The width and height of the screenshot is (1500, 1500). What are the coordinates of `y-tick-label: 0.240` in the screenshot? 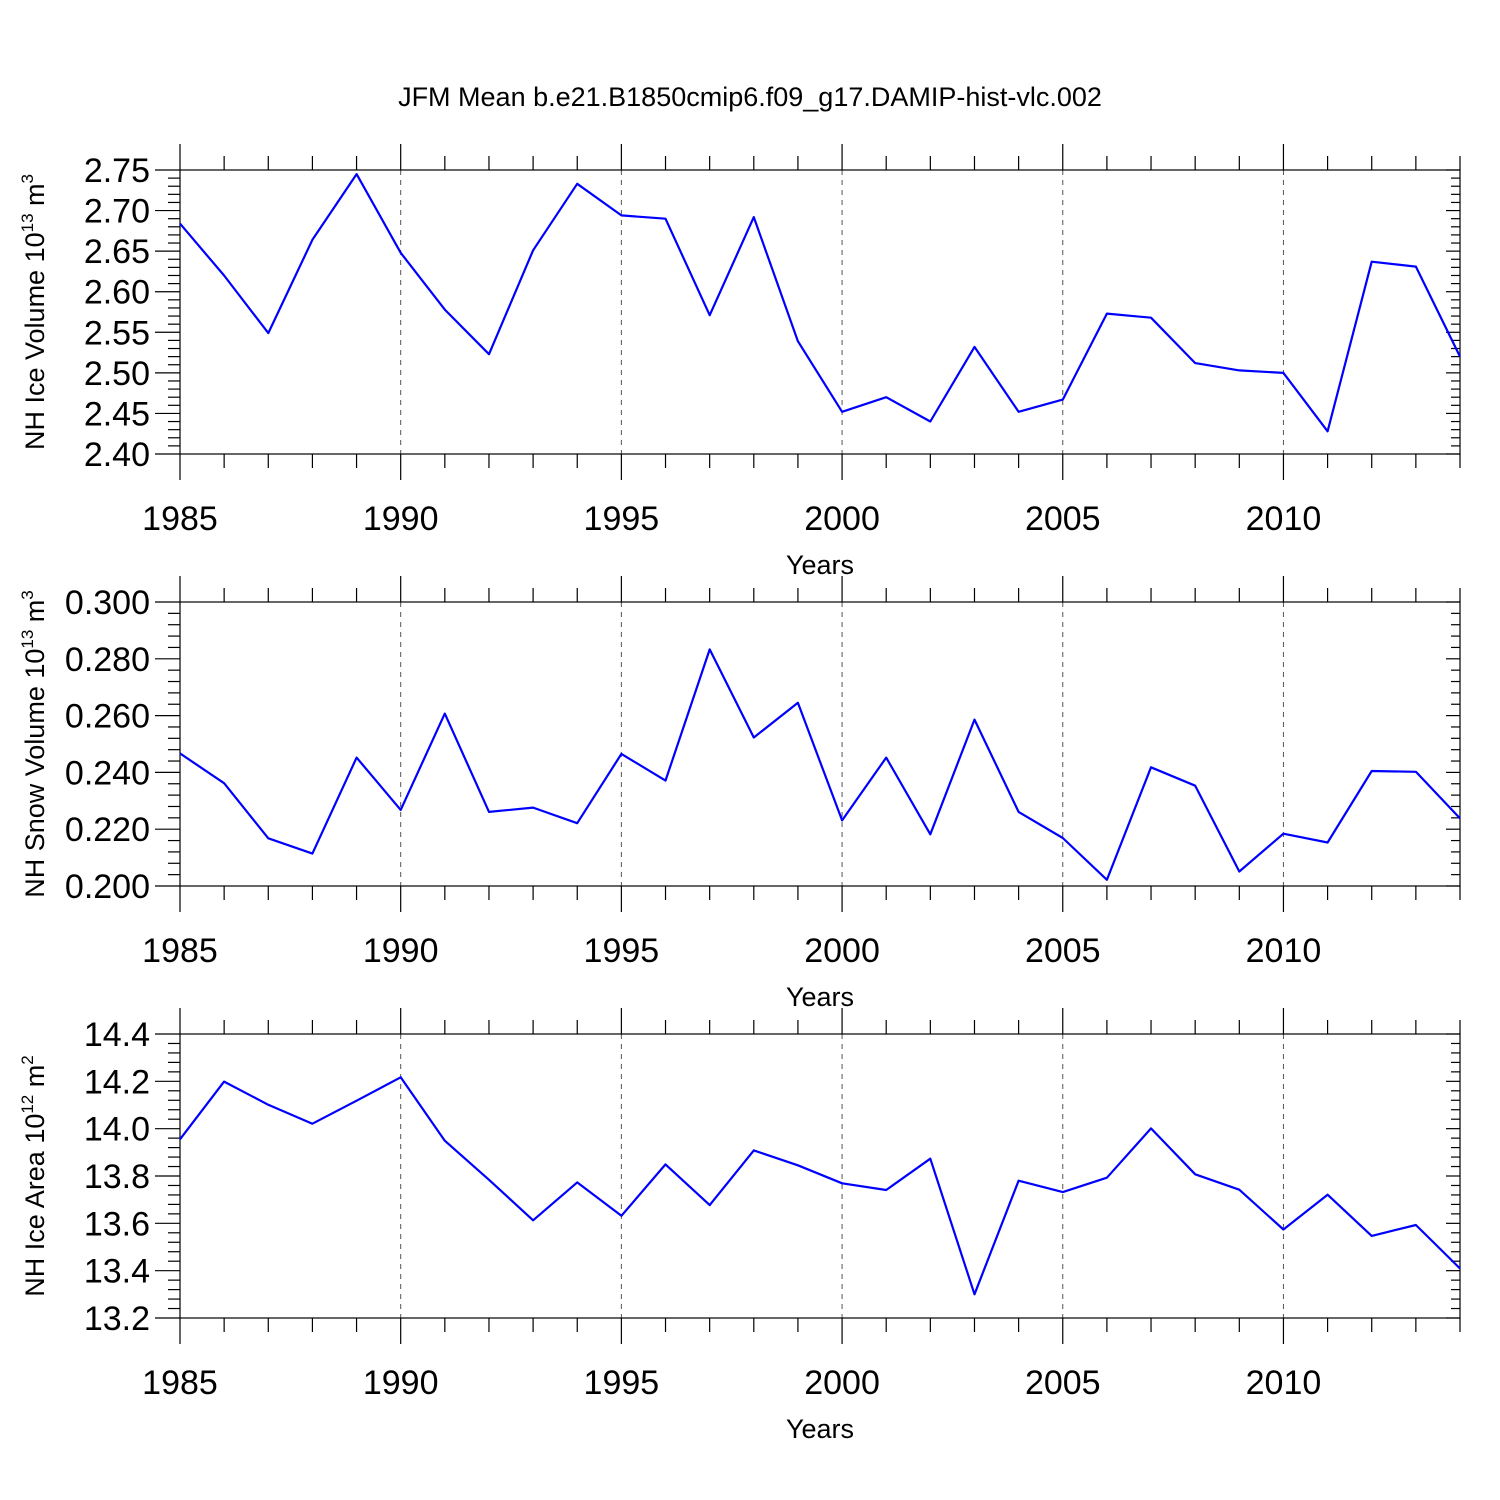 It's located at (107, 773).